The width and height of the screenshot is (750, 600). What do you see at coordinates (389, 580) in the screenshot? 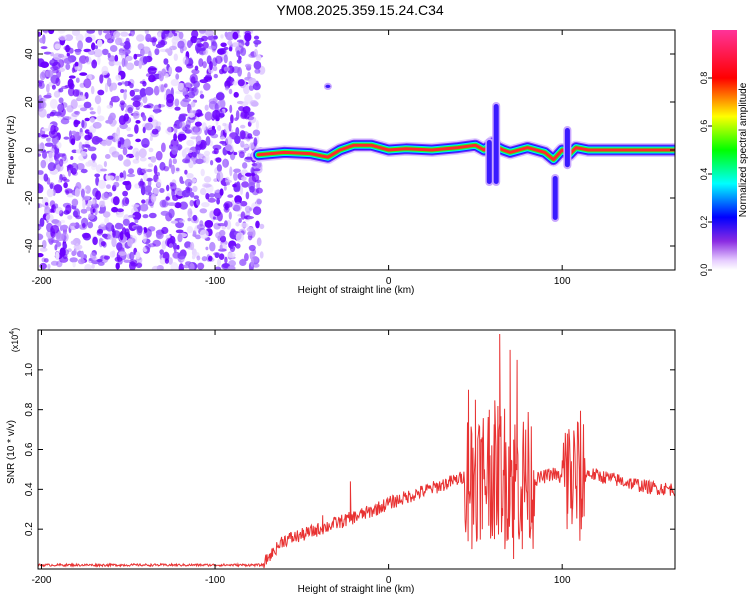
I see `x-tick-label: 0` at bounding box center [389, 580].